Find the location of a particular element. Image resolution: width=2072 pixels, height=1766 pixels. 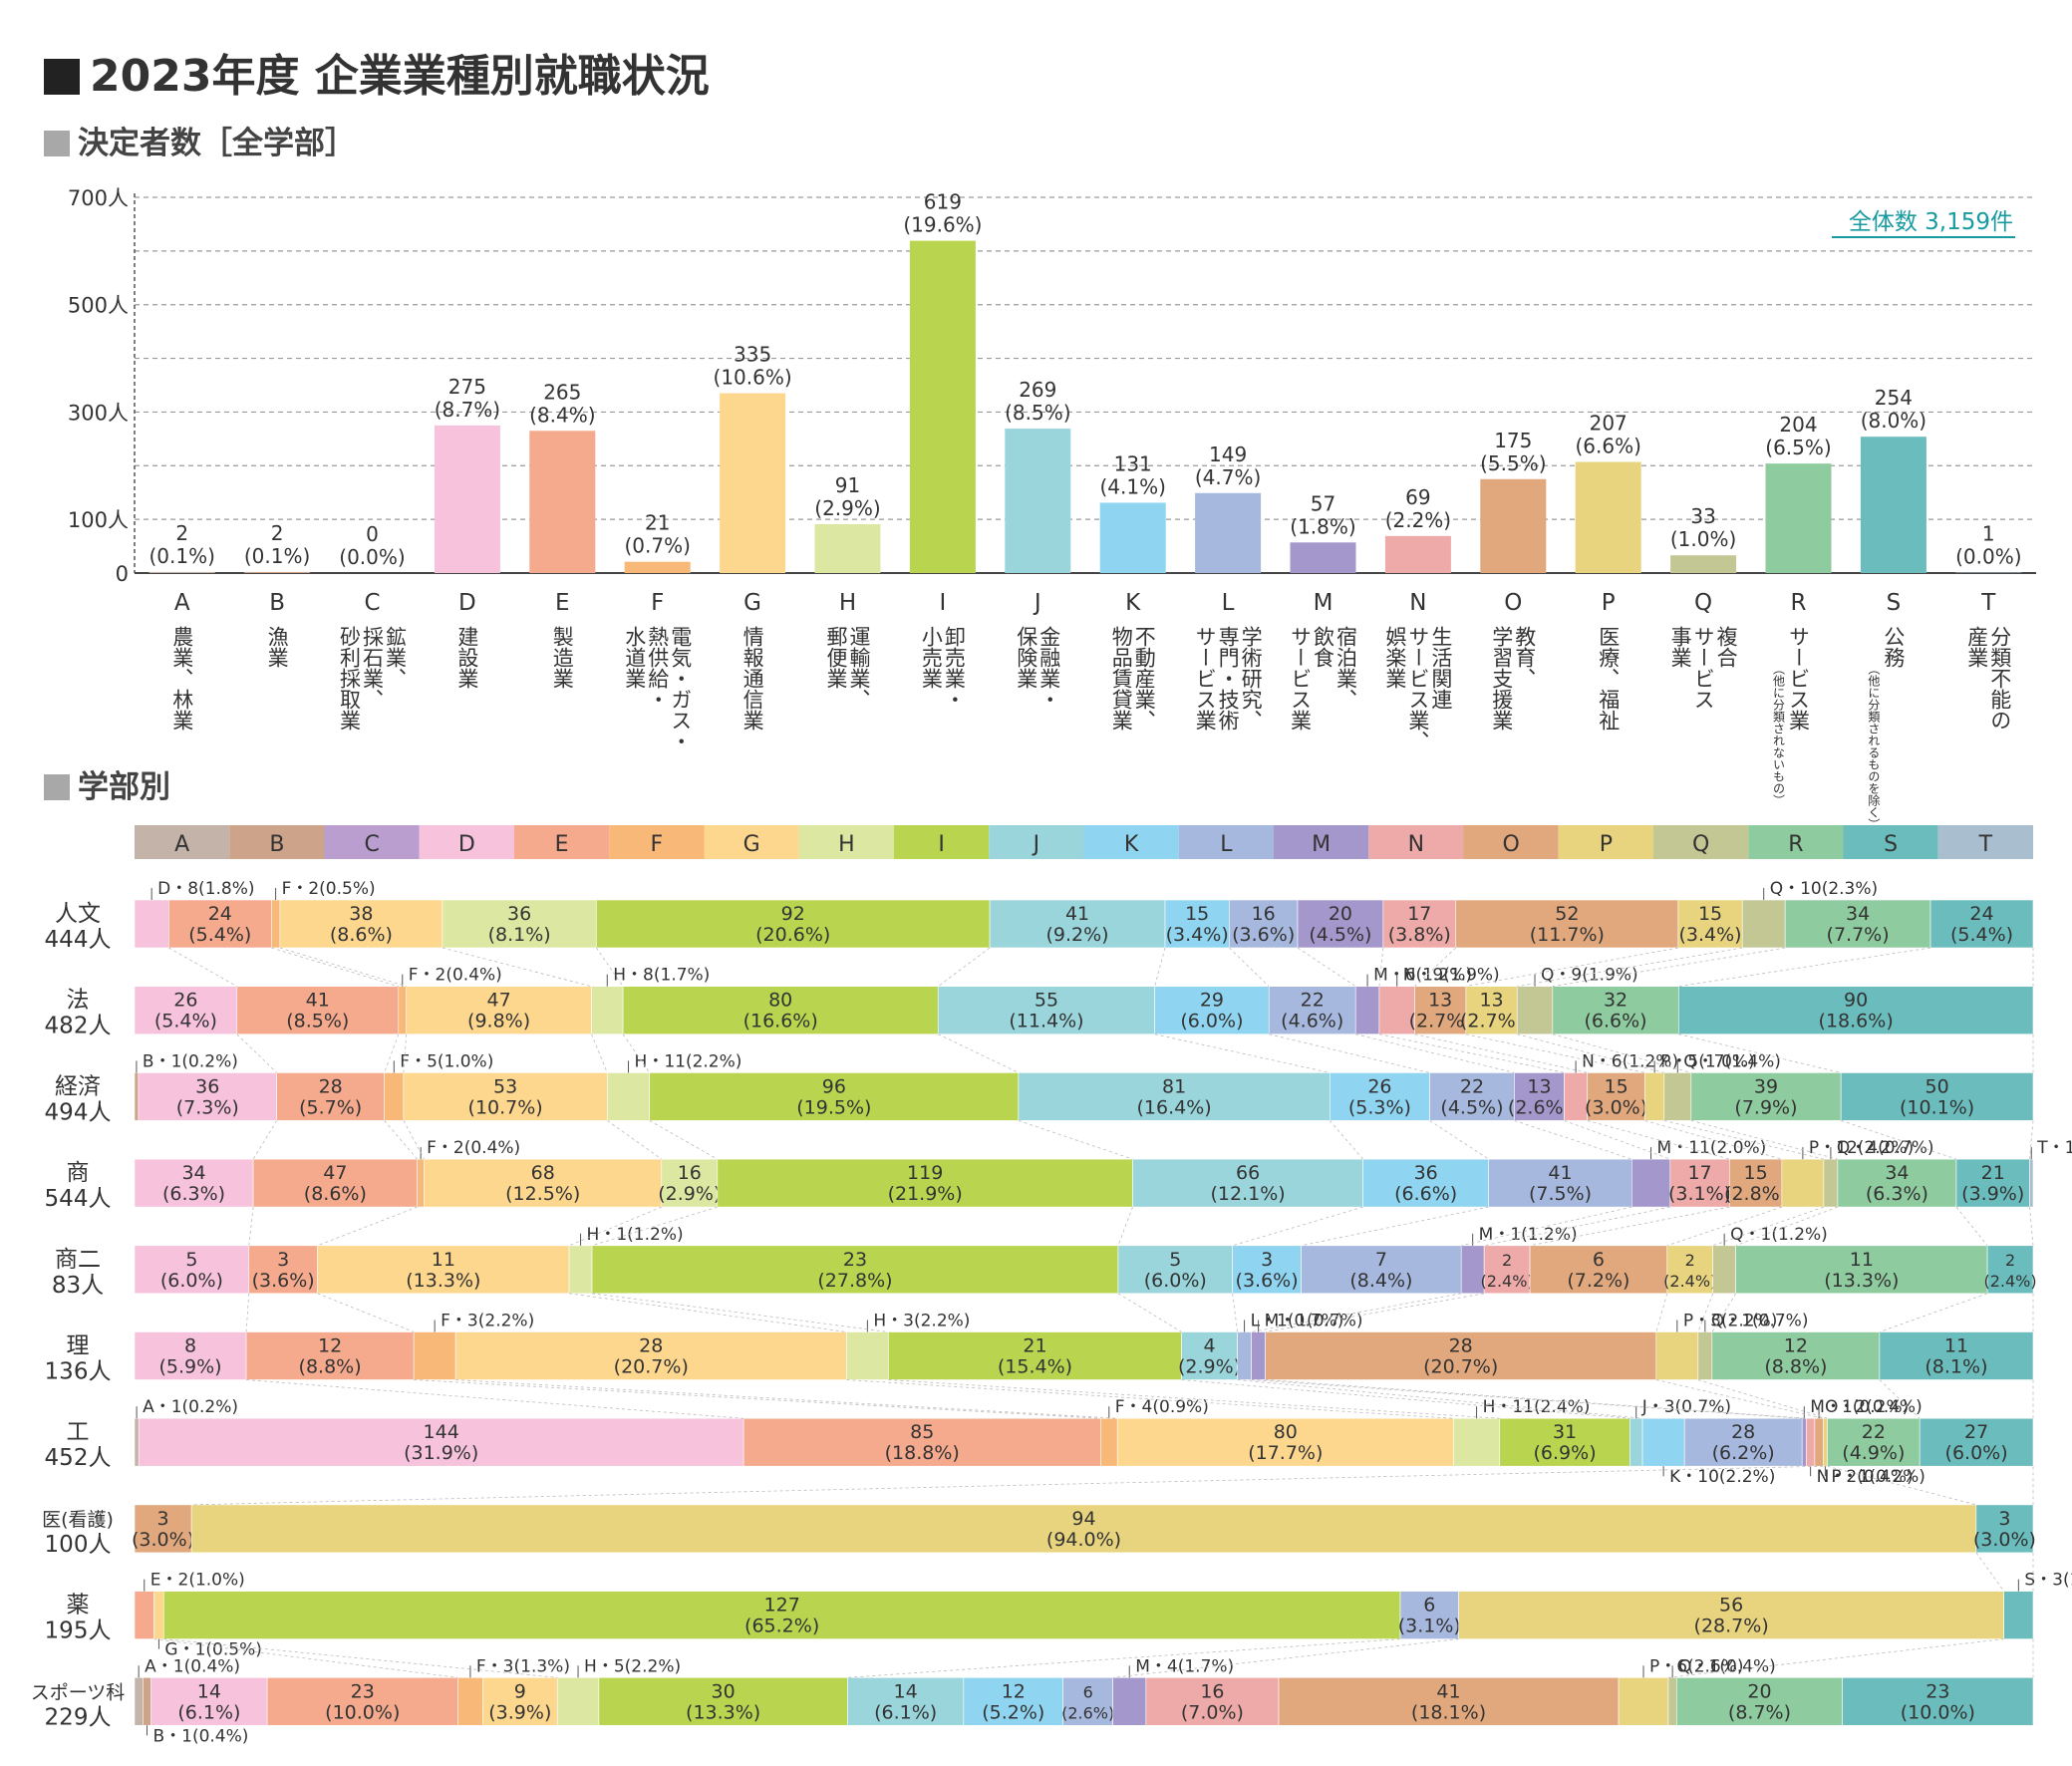

segment-value-label: 34 is located at coordinates (193, 1173).